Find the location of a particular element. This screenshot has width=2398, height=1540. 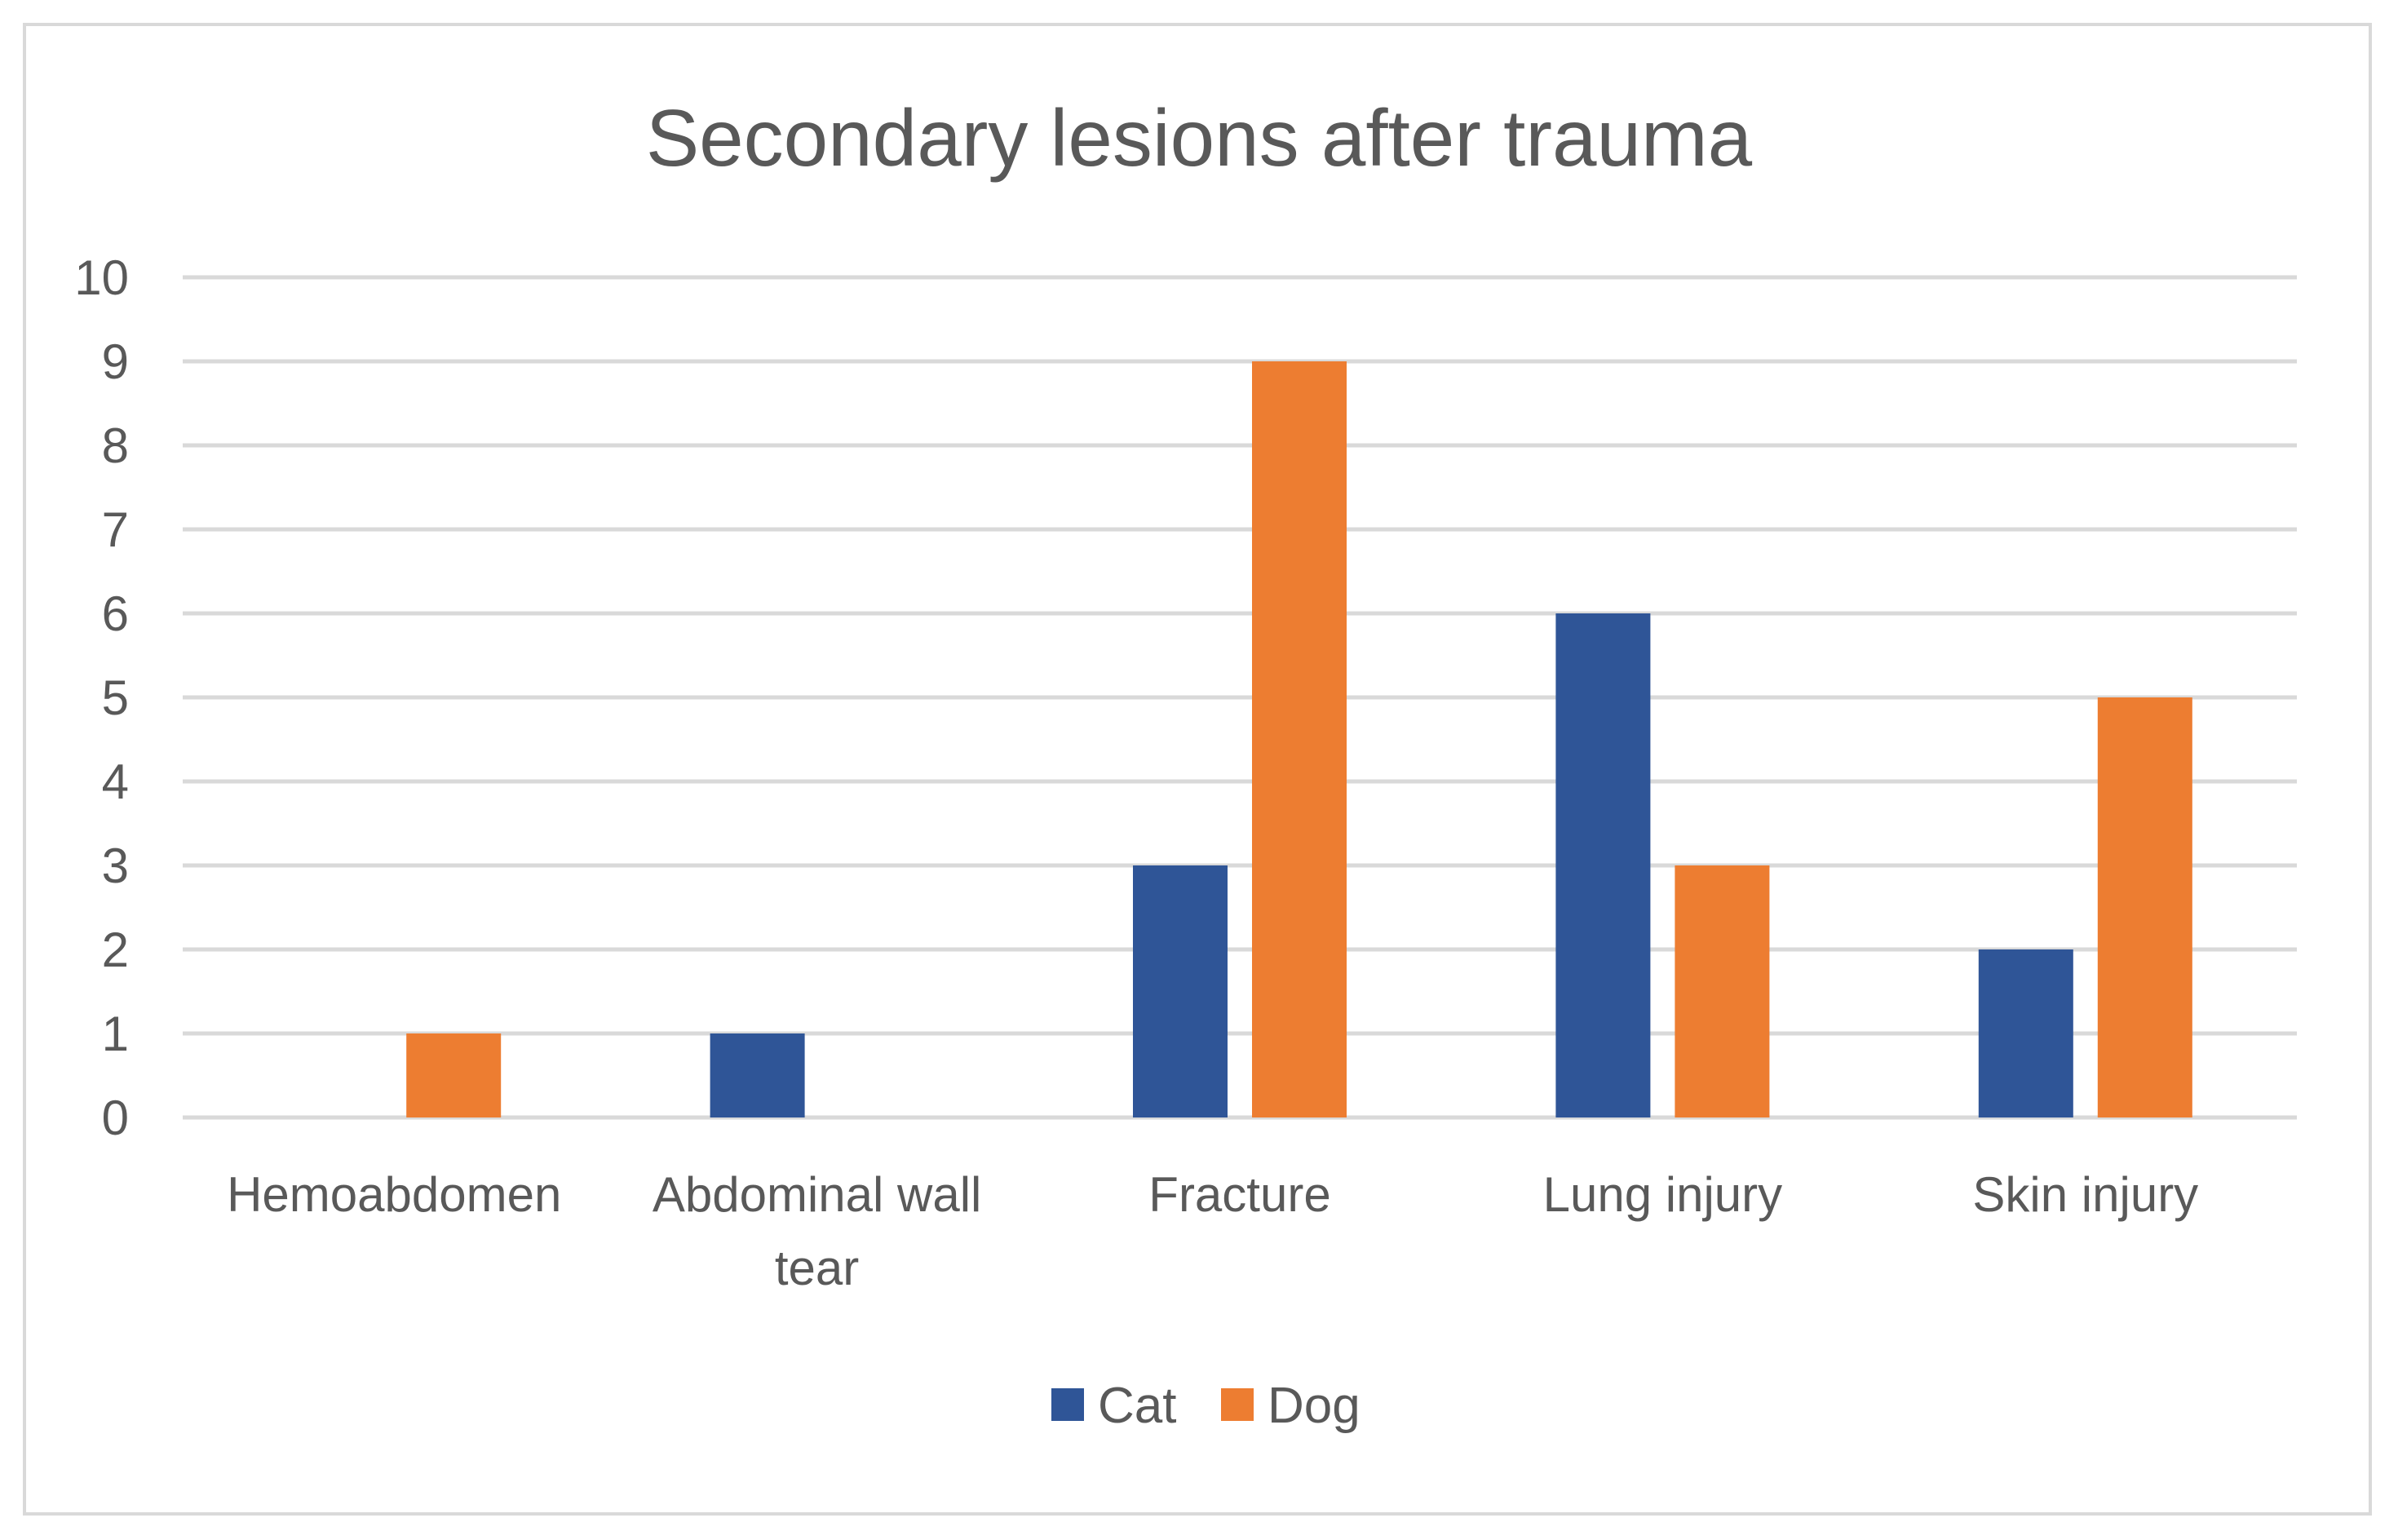

y-tick-label: 7 is located at coordinates (115, 529).